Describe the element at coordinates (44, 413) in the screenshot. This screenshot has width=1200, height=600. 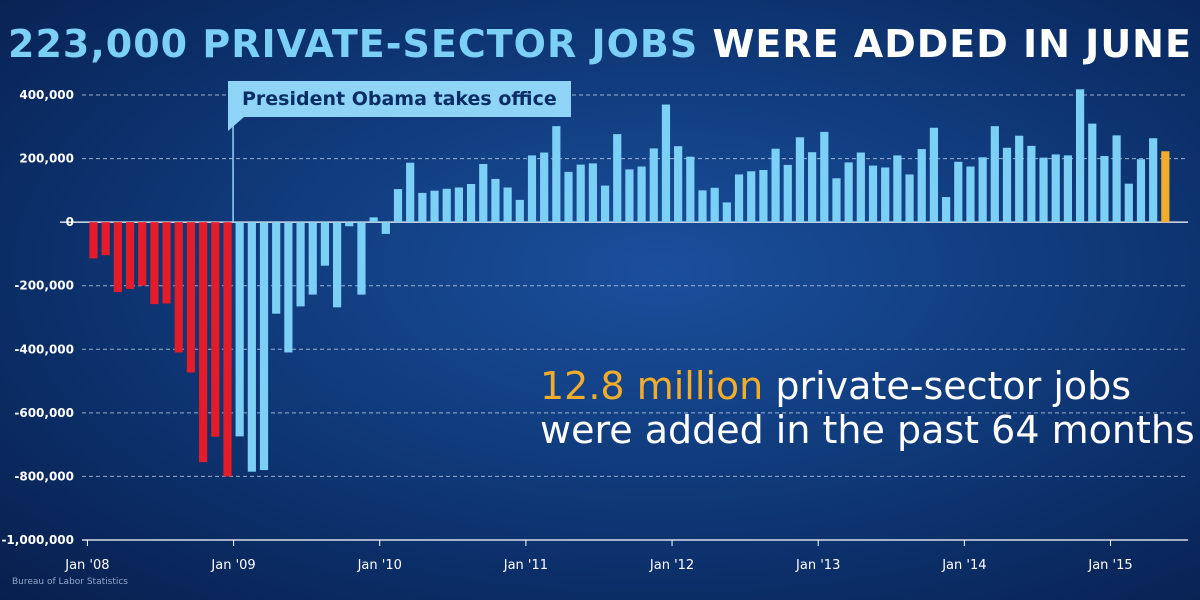
I see `y-tick-label: -600,000` at that location.